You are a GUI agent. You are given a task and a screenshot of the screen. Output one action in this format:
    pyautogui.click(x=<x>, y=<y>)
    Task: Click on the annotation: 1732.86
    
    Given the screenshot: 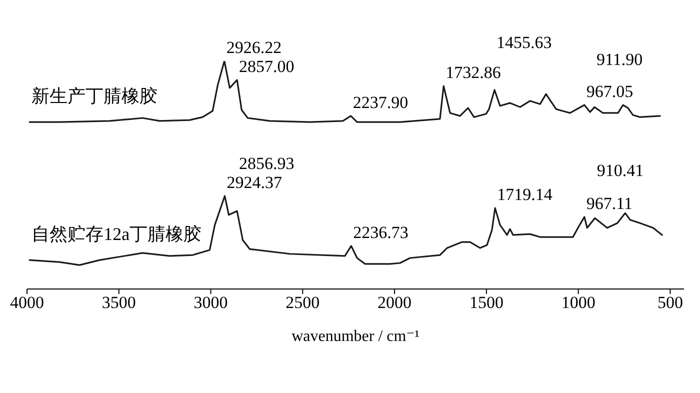 What is the action you would take?
    pyautogui.click(x=473, y=72)
    